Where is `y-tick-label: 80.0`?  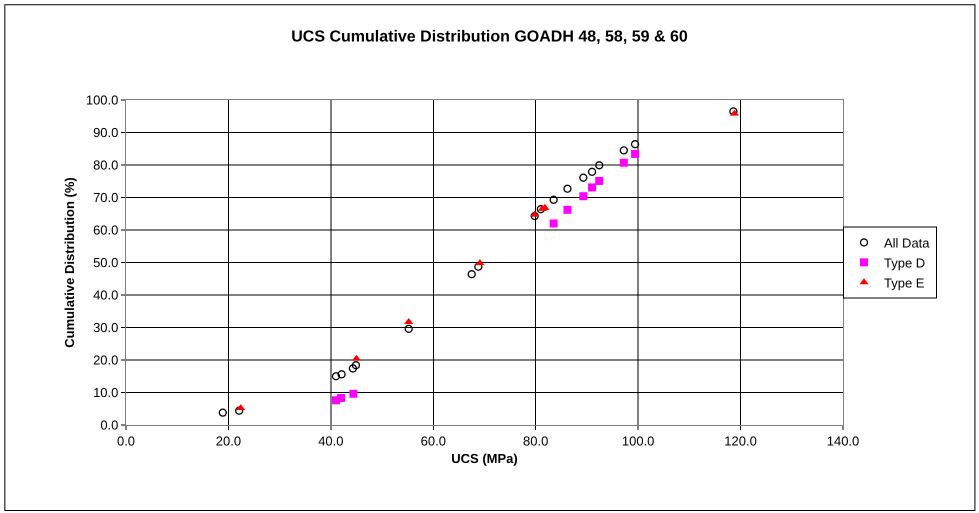 y-tick-label: 80.0 is located at coordinates (105, 165).